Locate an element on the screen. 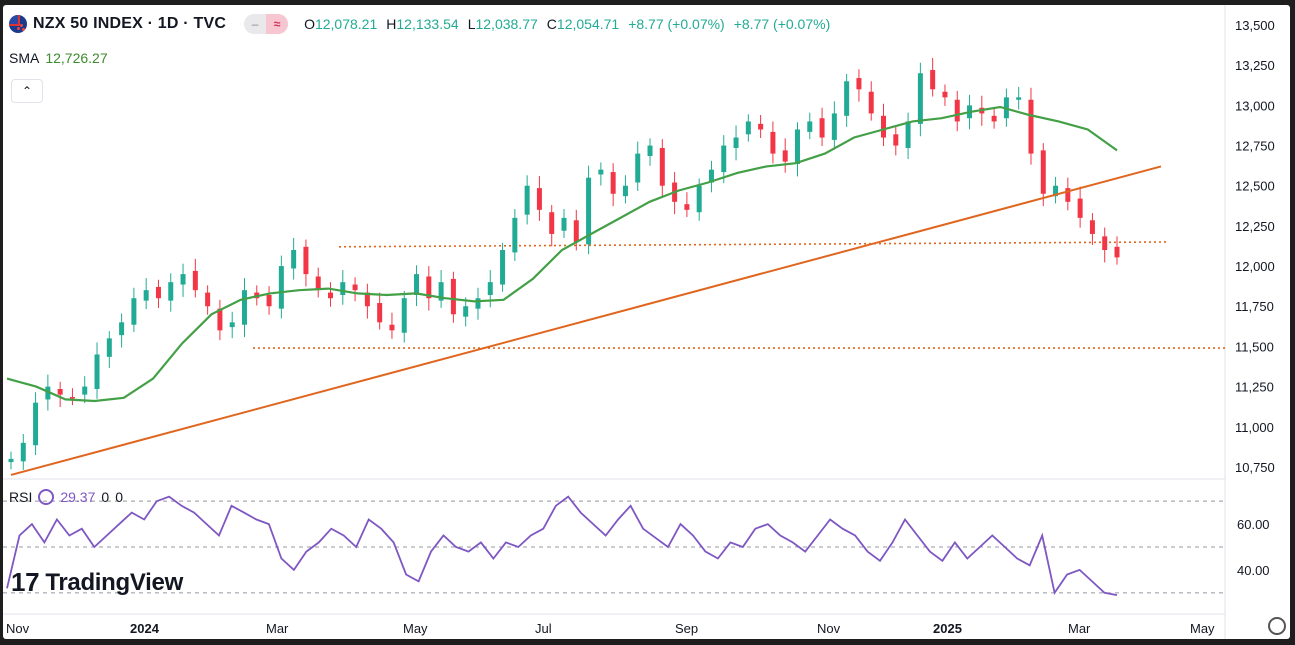 This screenshot has width=1295, height=645. tradingview-mark-icon: 17 is located at coordinates (25, 582).